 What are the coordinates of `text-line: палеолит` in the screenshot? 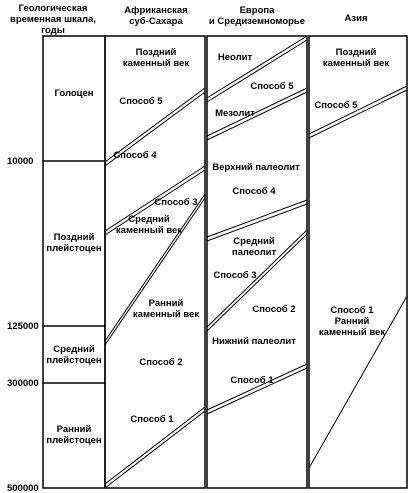 It's located at (254, 252).